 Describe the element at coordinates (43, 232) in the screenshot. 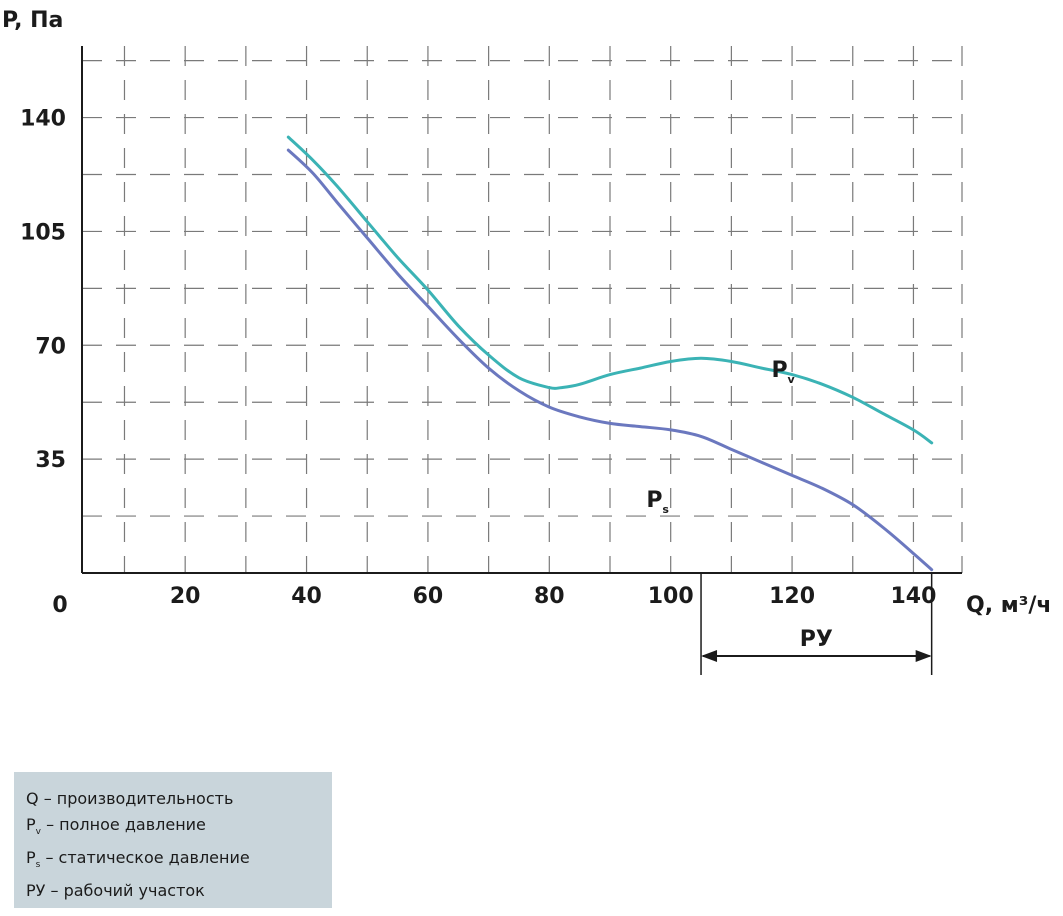

I see `y-tick-label: 105` at that location.